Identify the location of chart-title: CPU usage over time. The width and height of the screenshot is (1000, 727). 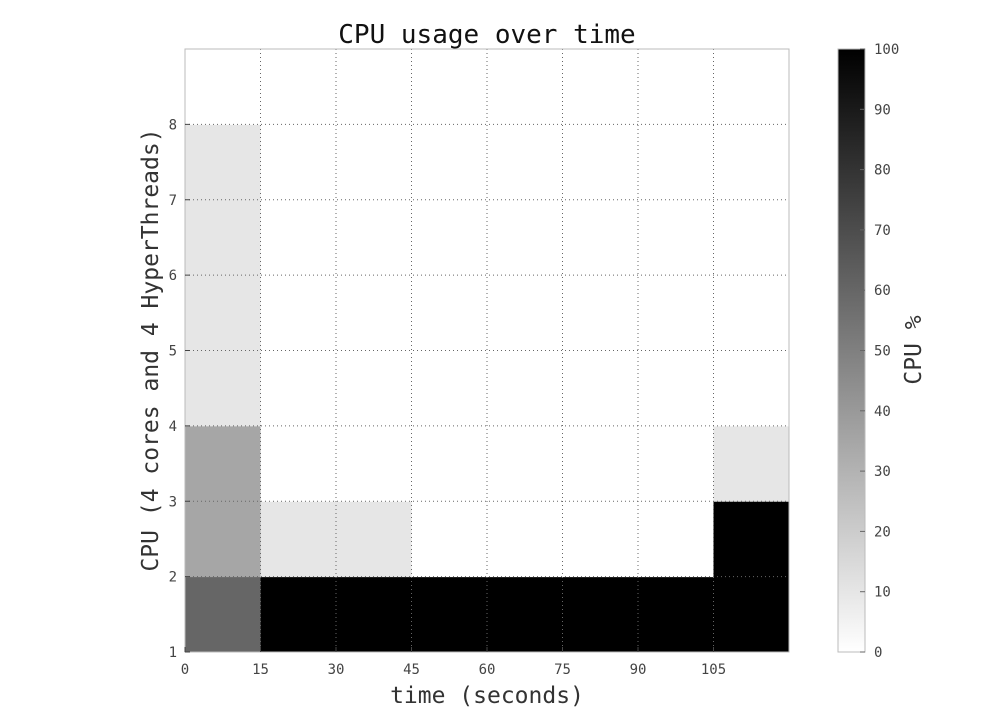
(486, 35).